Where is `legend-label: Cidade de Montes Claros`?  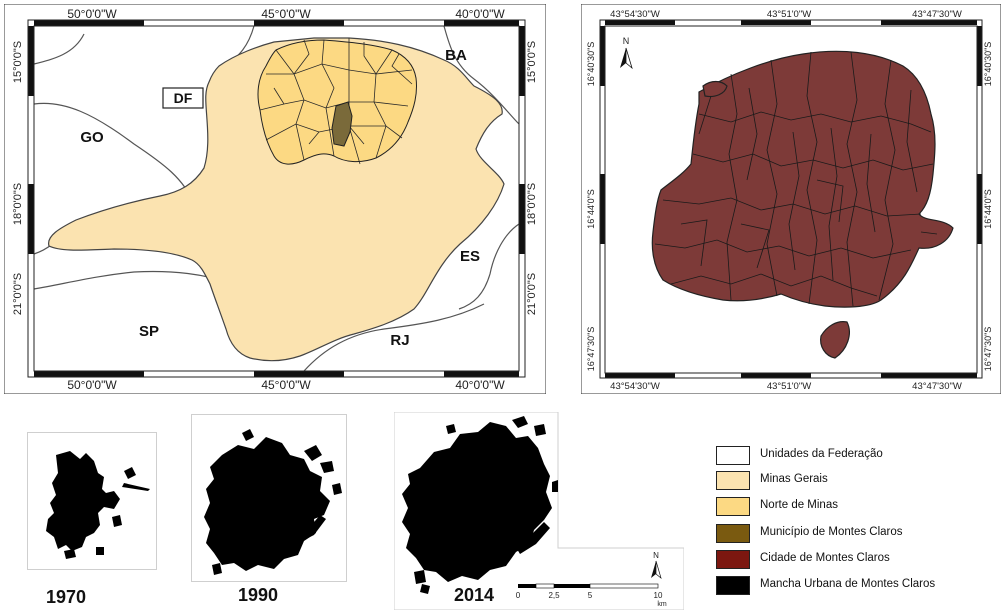 legend-label: Cidade de Montes Claros is located at coordinates (825, 558).